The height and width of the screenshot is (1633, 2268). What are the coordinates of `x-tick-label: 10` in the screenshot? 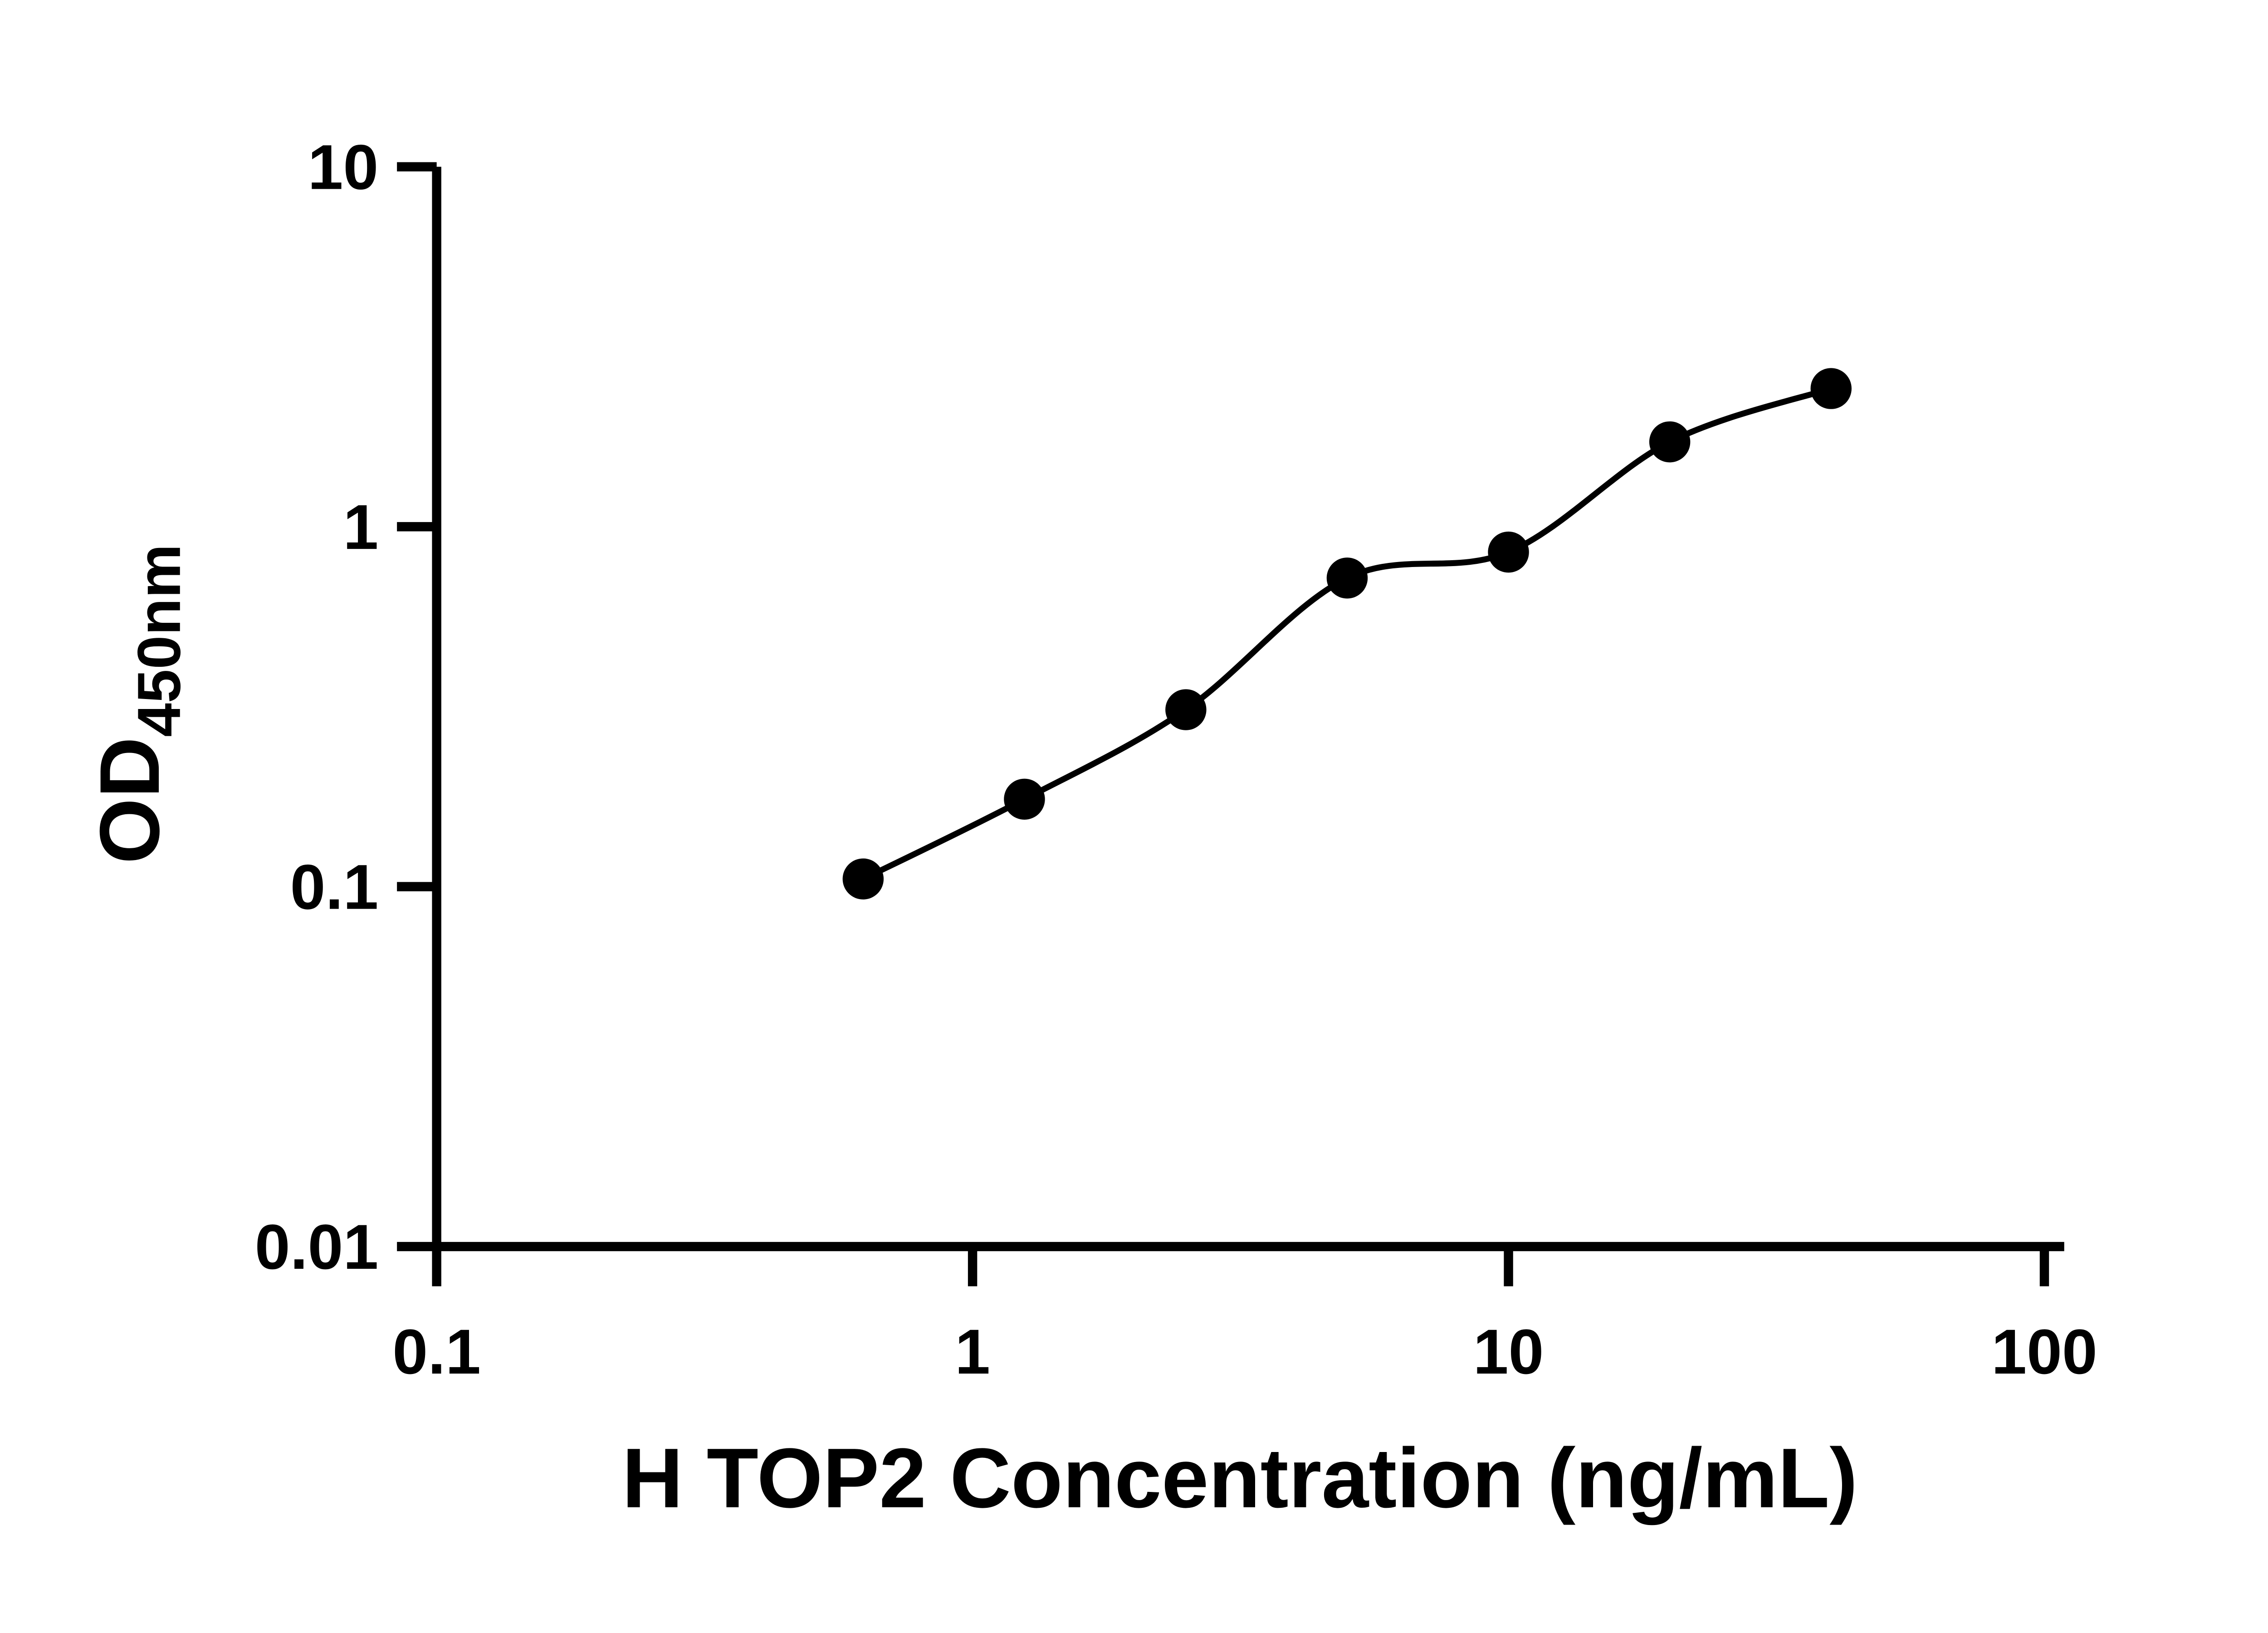 It's located at (1509, 1351).